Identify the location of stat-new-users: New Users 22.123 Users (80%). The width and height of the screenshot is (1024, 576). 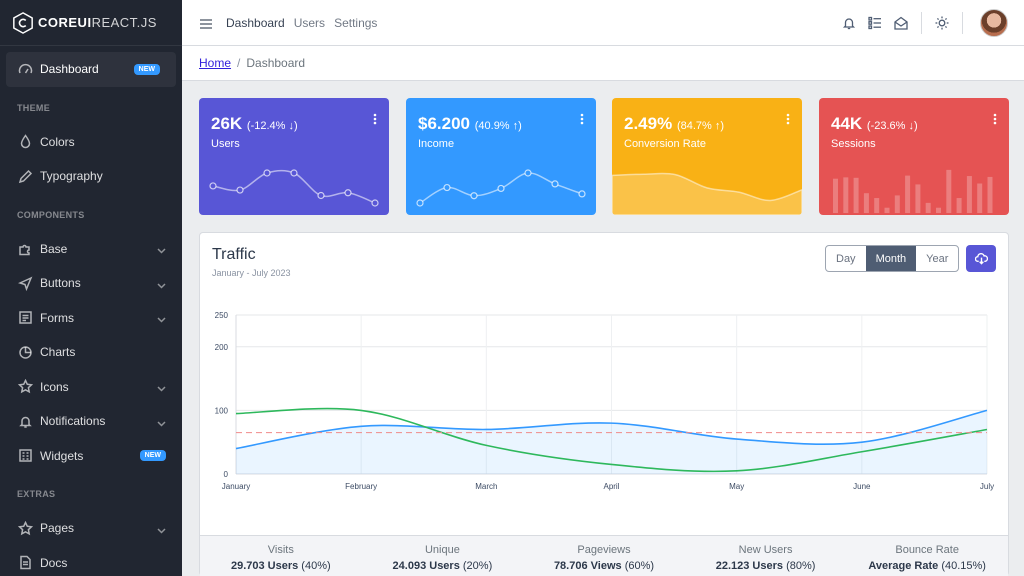
(766, 556).